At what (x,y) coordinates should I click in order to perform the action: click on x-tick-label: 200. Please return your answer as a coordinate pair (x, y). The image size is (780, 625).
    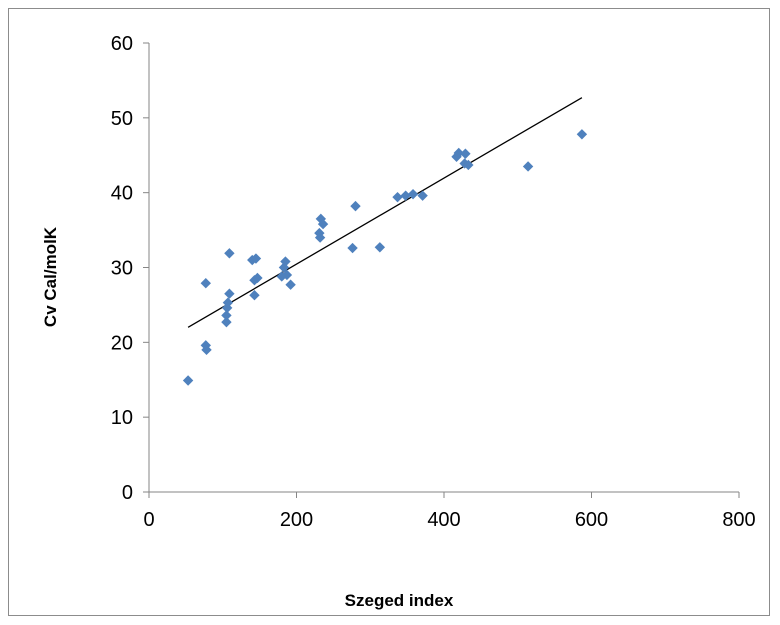
    Looking at the image, I should click on (296, 520).